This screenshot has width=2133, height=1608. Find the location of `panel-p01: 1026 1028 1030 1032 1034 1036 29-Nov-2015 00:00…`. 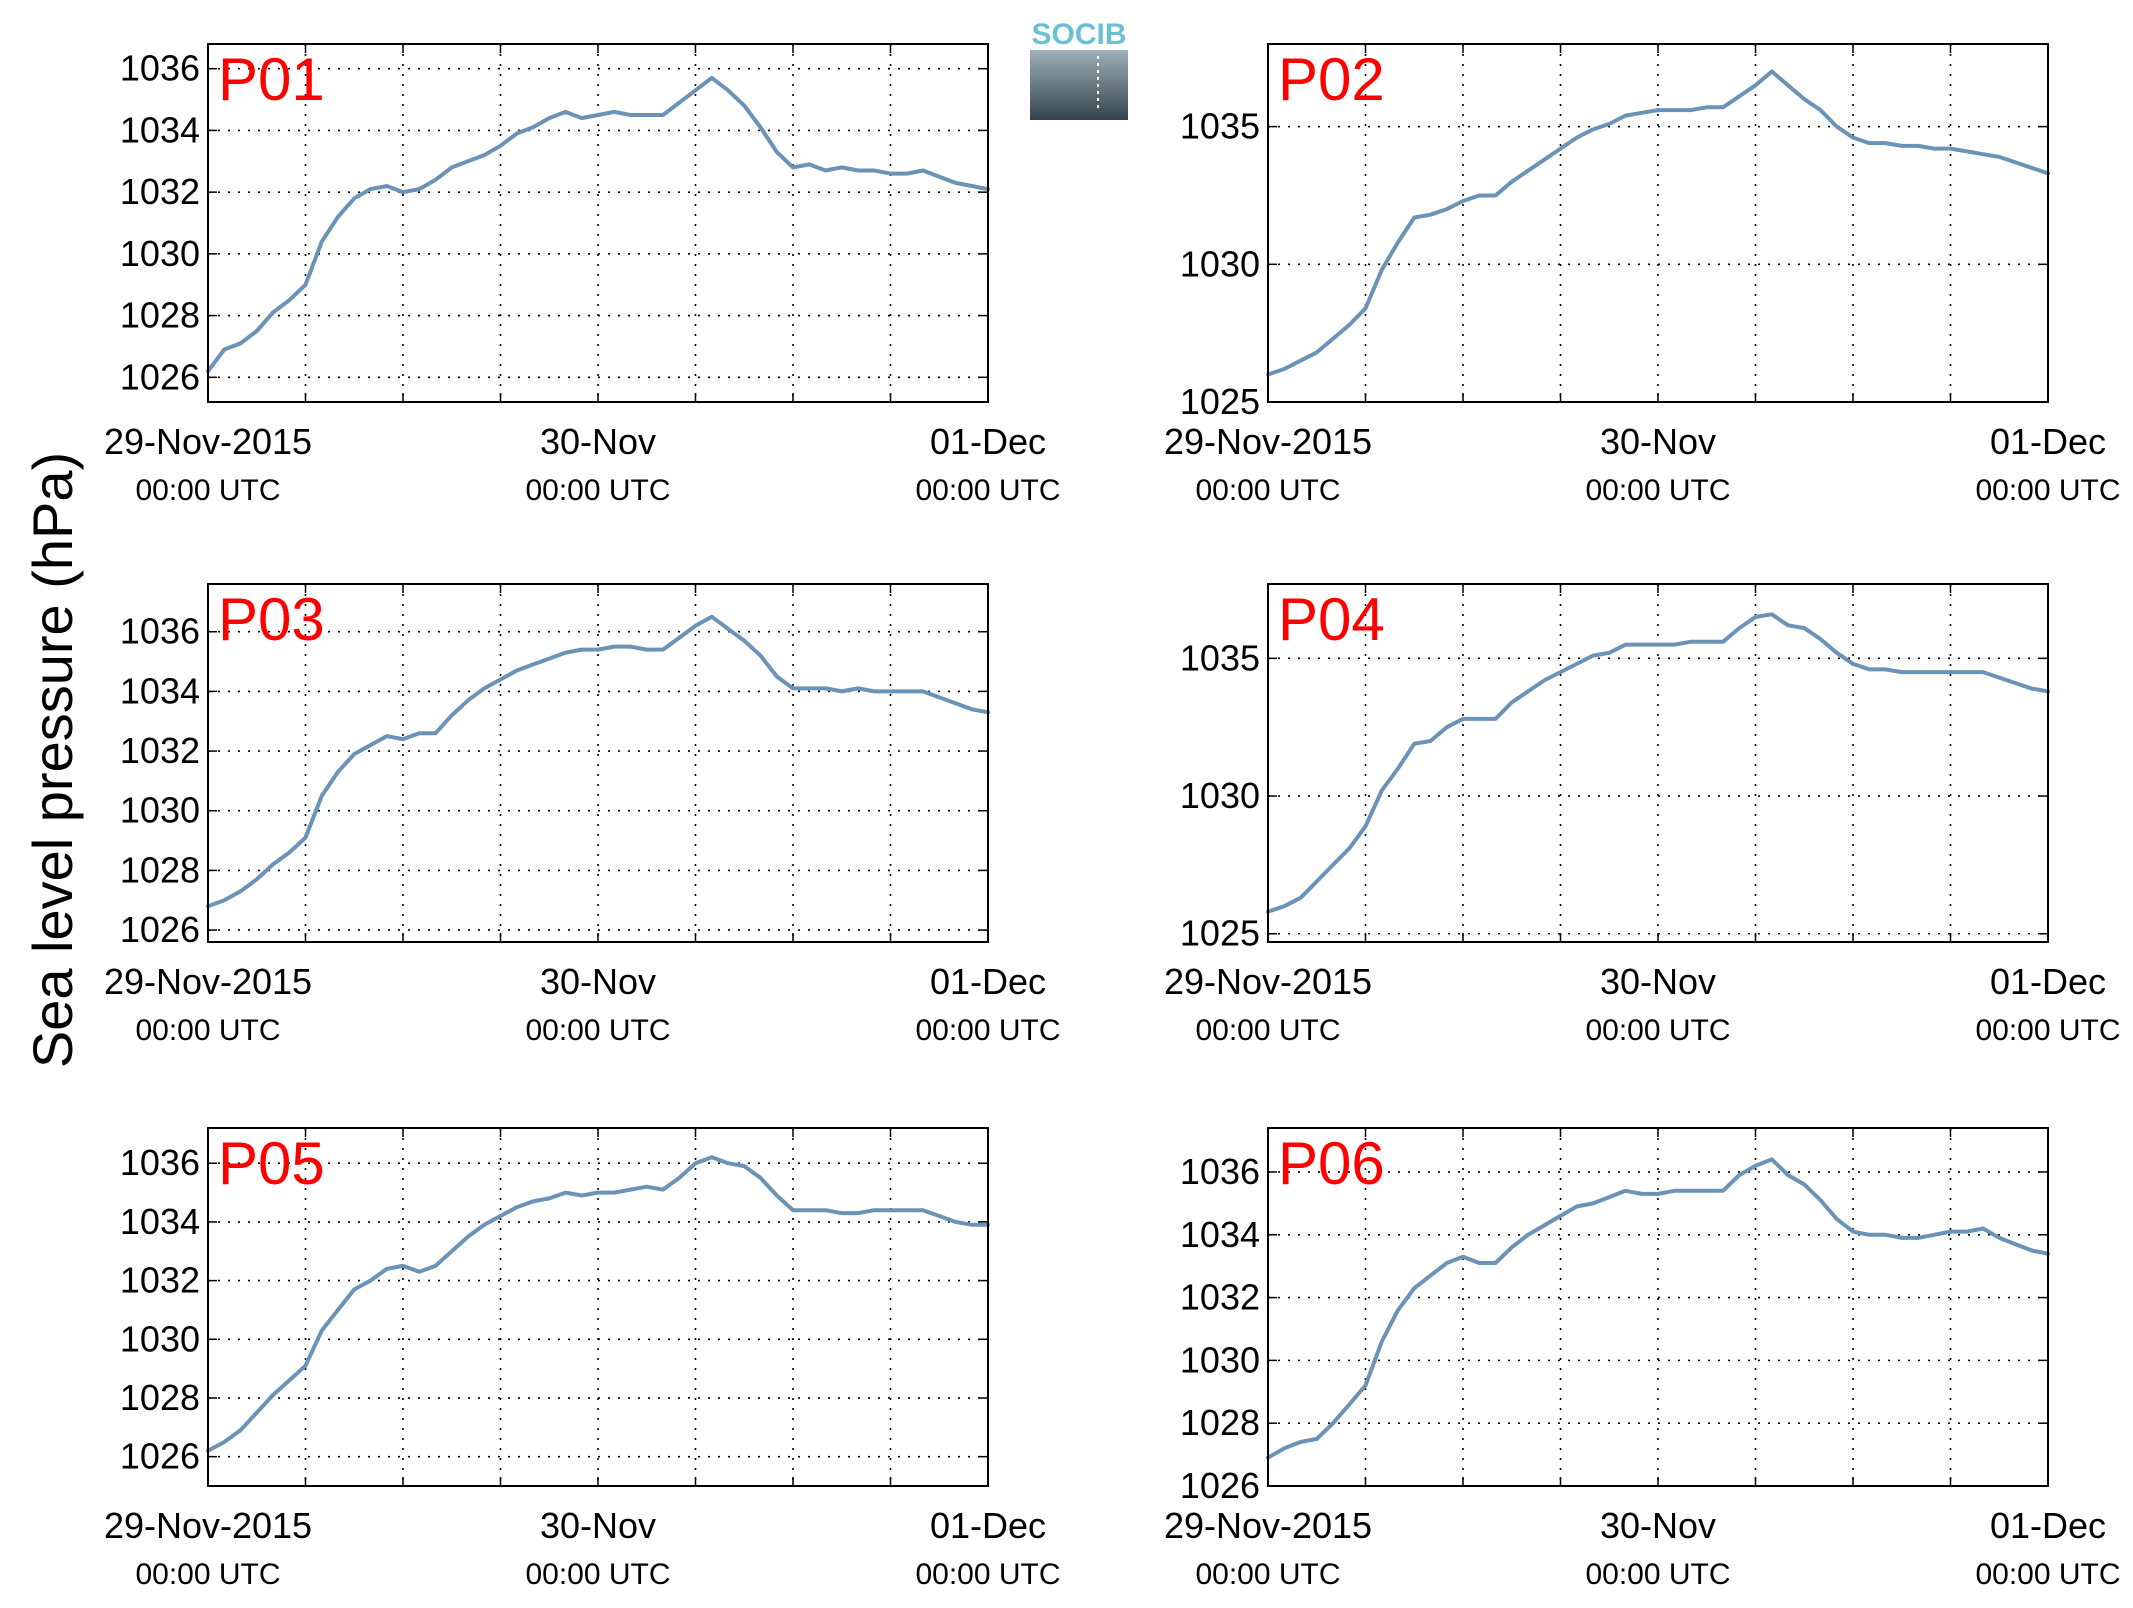

panel-p01: 1026 1028 1030 1032 1034 1036 29-Nov-2015 00:00… is located at coordinates (582, 275).